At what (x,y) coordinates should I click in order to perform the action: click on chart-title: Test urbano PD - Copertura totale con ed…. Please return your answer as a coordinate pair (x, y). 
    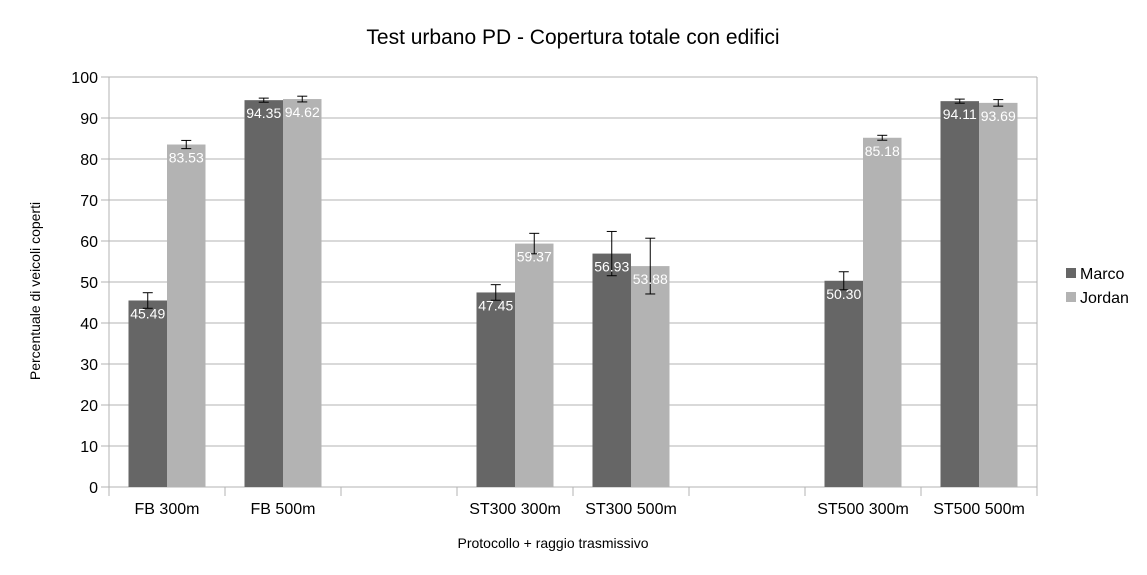
    Looking at the image, I should click on (572, 37).